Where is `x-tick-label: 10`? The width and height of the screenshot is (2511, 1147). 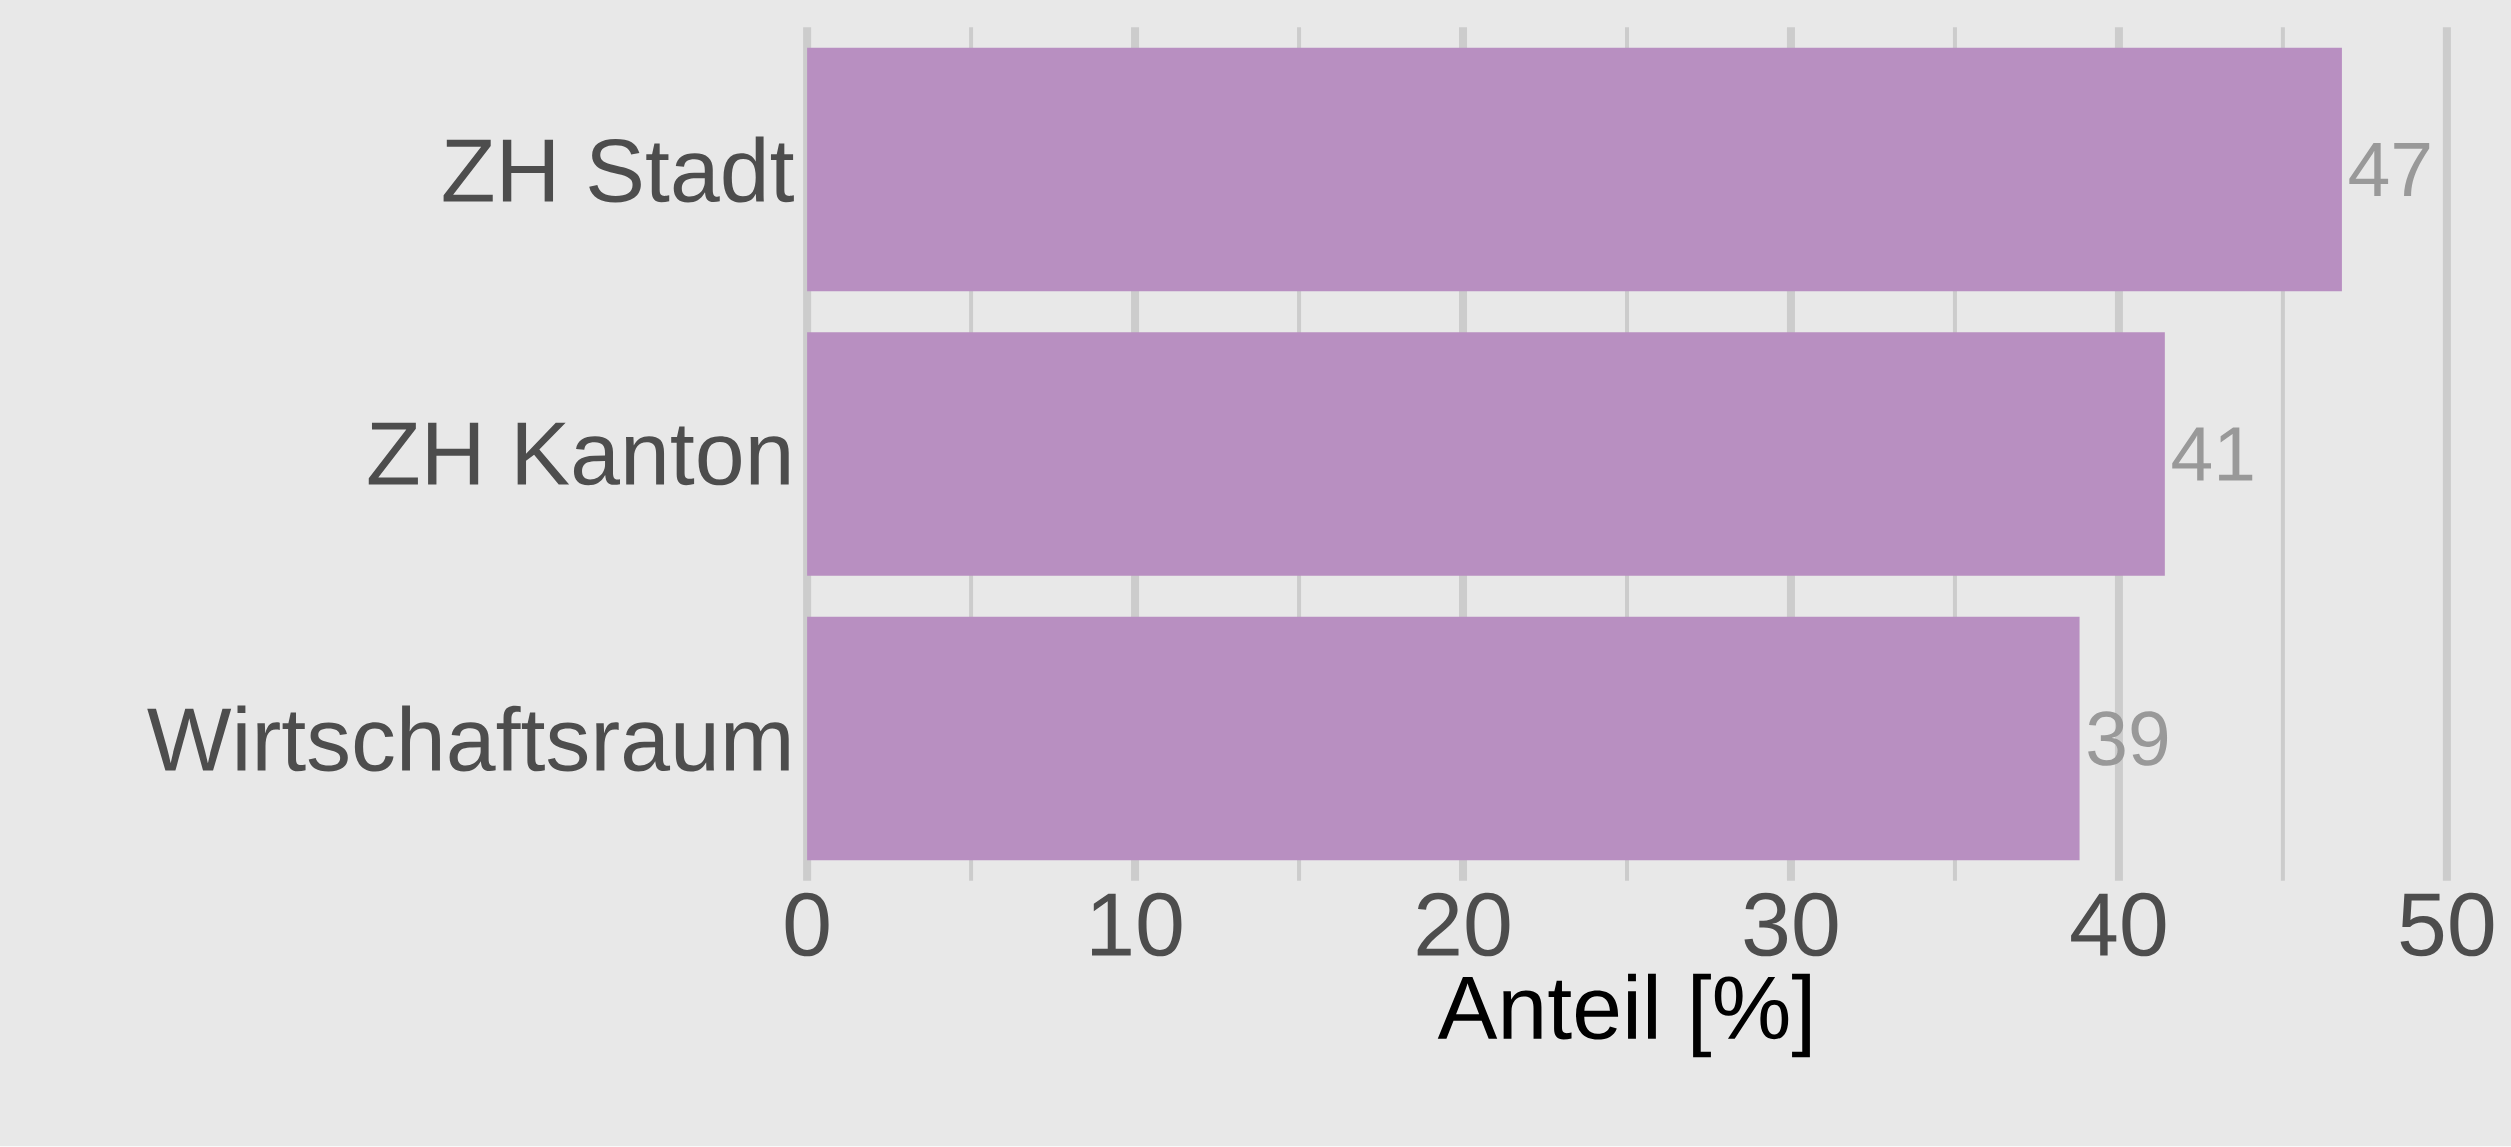
x-tick-label: 10 is located at coordinates (1137, 925).